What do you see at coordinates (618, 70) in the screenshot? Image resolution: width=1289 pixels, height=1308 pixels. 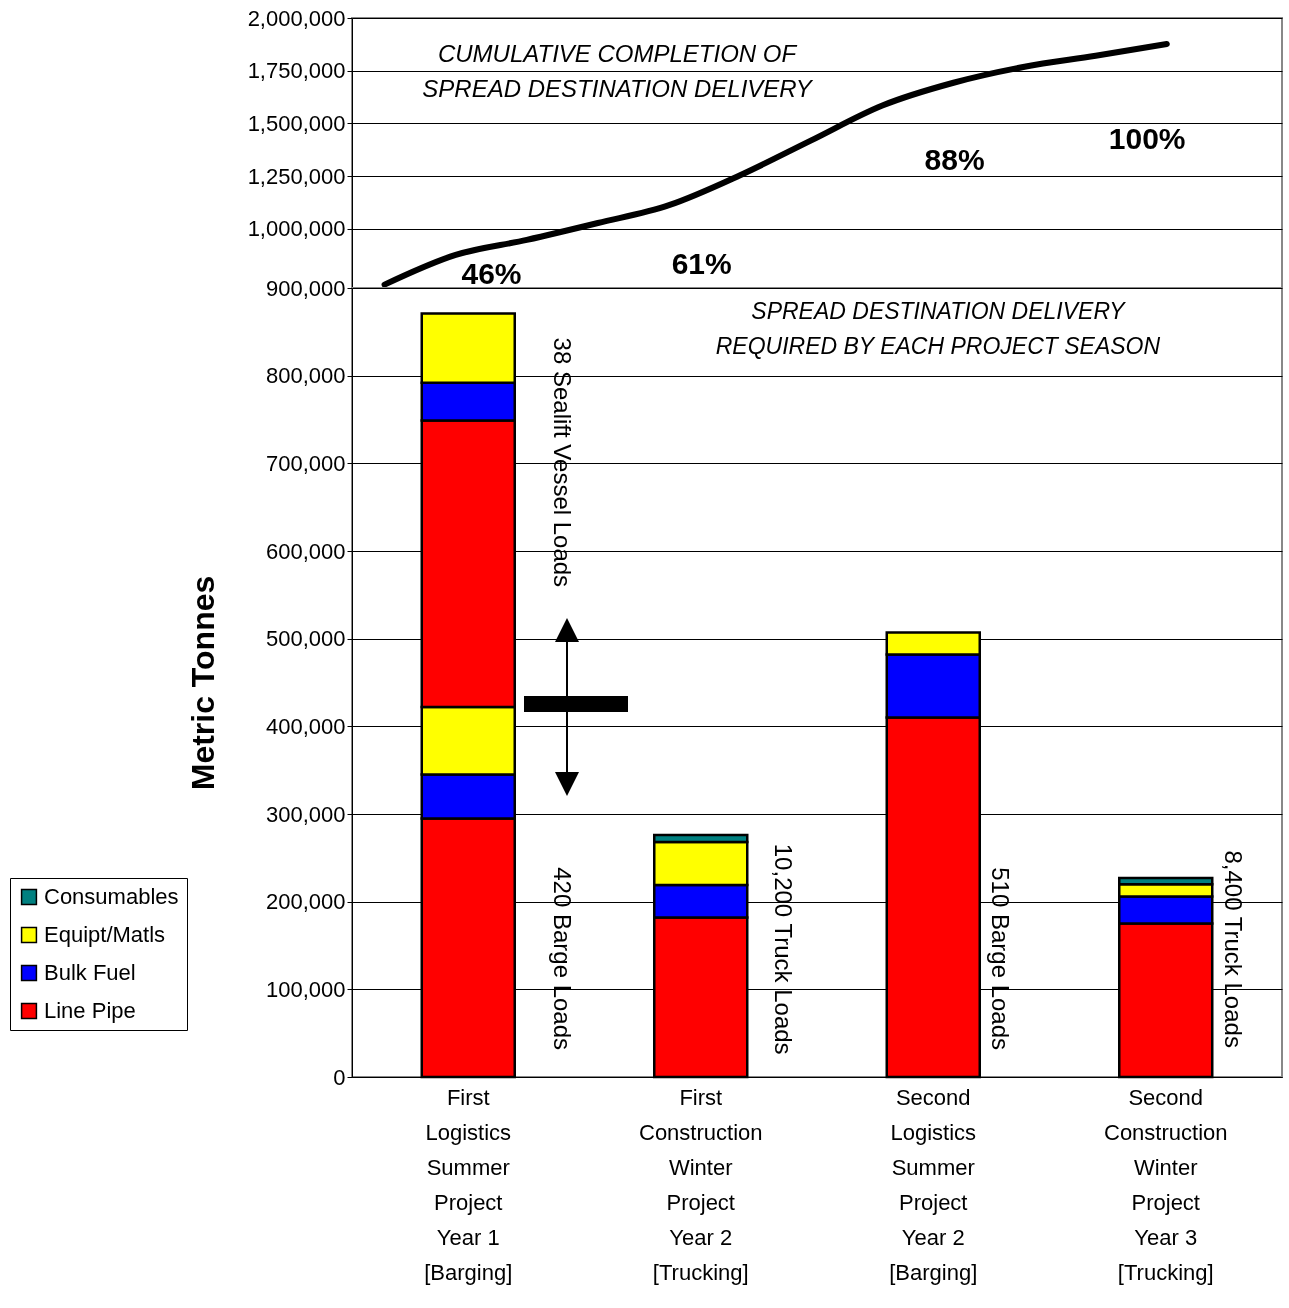 I see `annotation: CUMULATIVE COMPLETION OF SPREAD DESTINATION DELIVERY` at bounding box center [618, 70].